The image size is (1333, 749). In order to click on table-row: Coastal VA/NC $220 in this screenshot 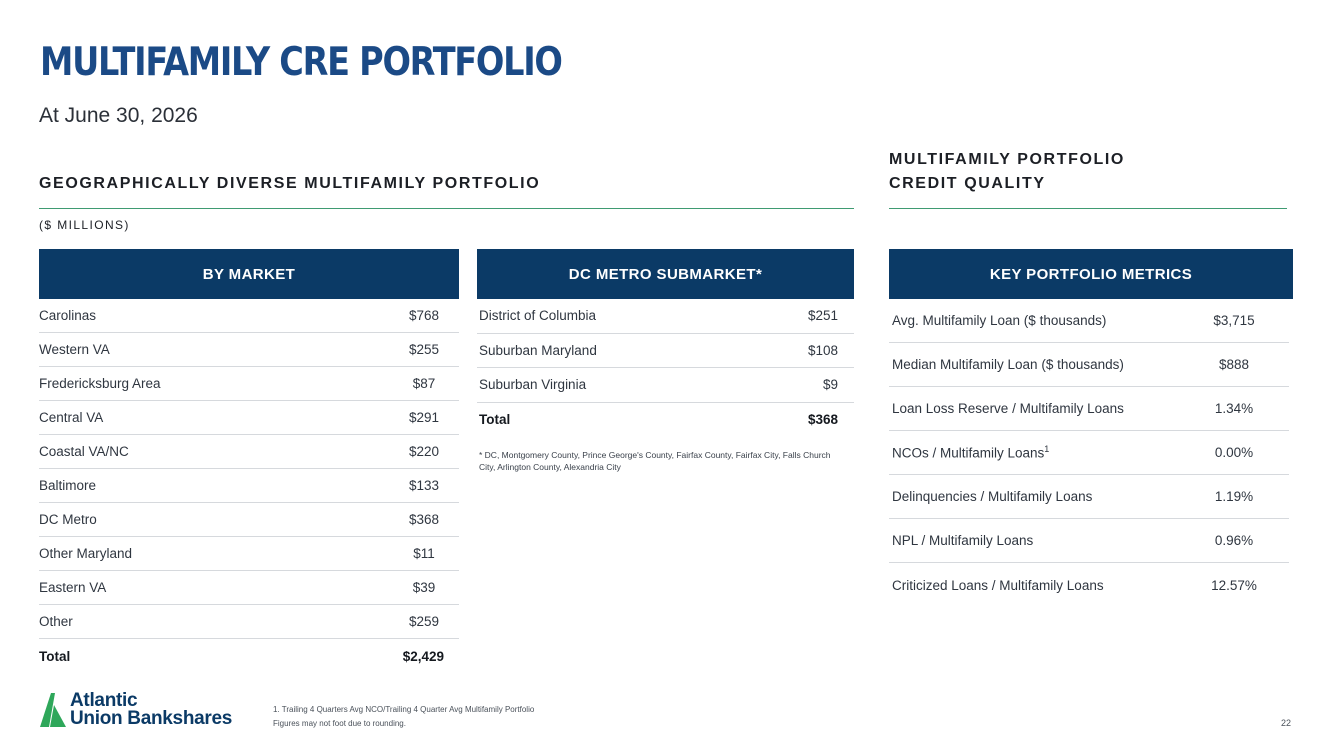, I will do `click(249, 452)`.